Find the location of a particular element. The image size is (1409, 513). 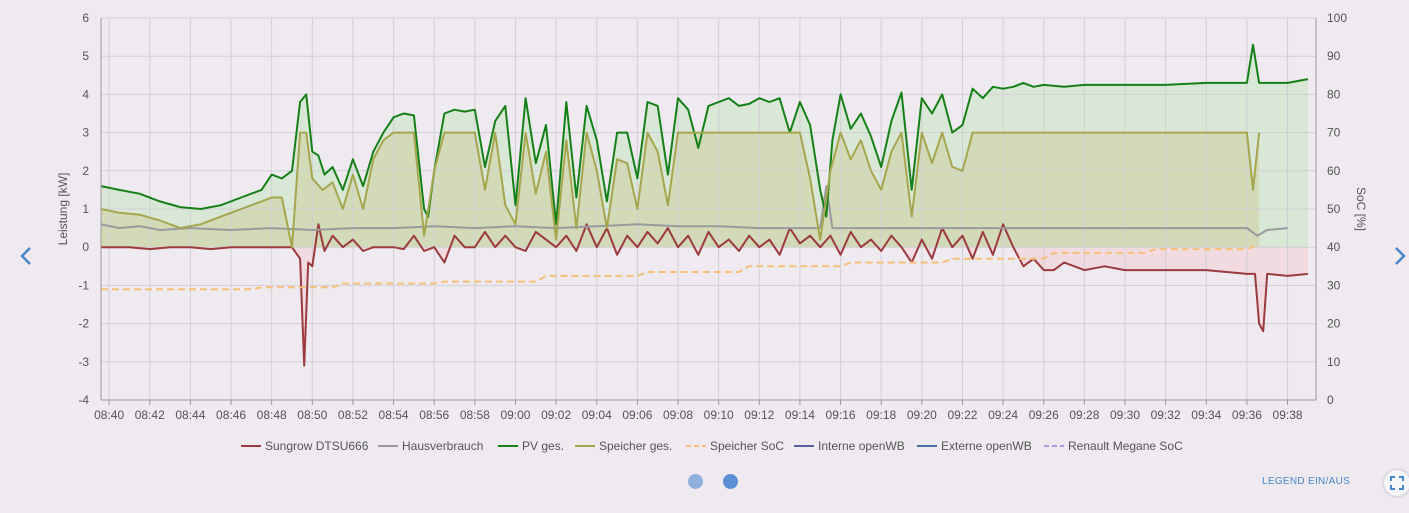

y2-tick-label: 60 is located at coordinates (1334, 171).